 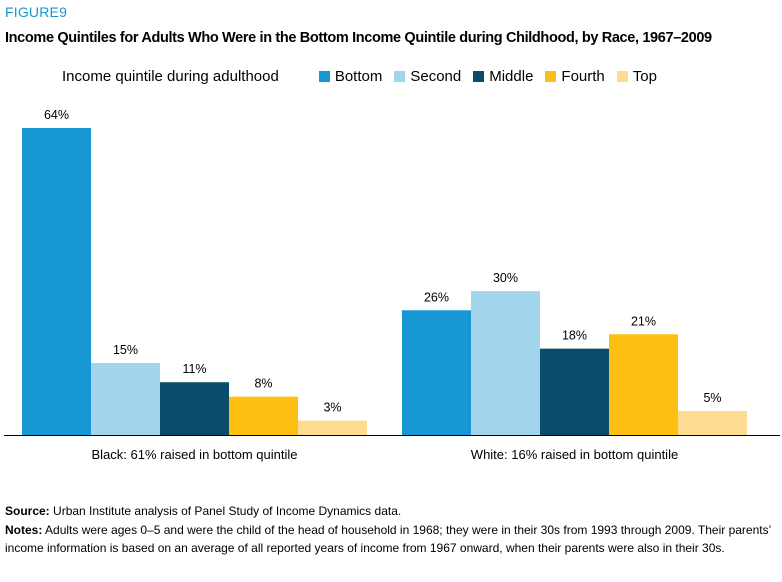 I want to click on legend-item-middle: Middle, so click(x=503, y=76).